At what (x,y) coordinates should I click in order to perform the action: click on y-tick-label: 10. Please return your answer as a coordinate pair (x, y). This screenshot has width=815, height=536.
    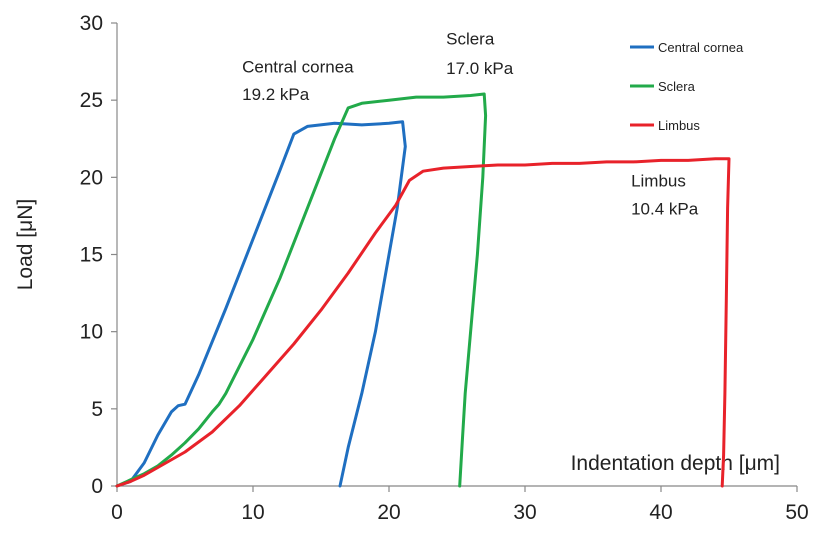
    Looking at the image, I should click on (91, 332).